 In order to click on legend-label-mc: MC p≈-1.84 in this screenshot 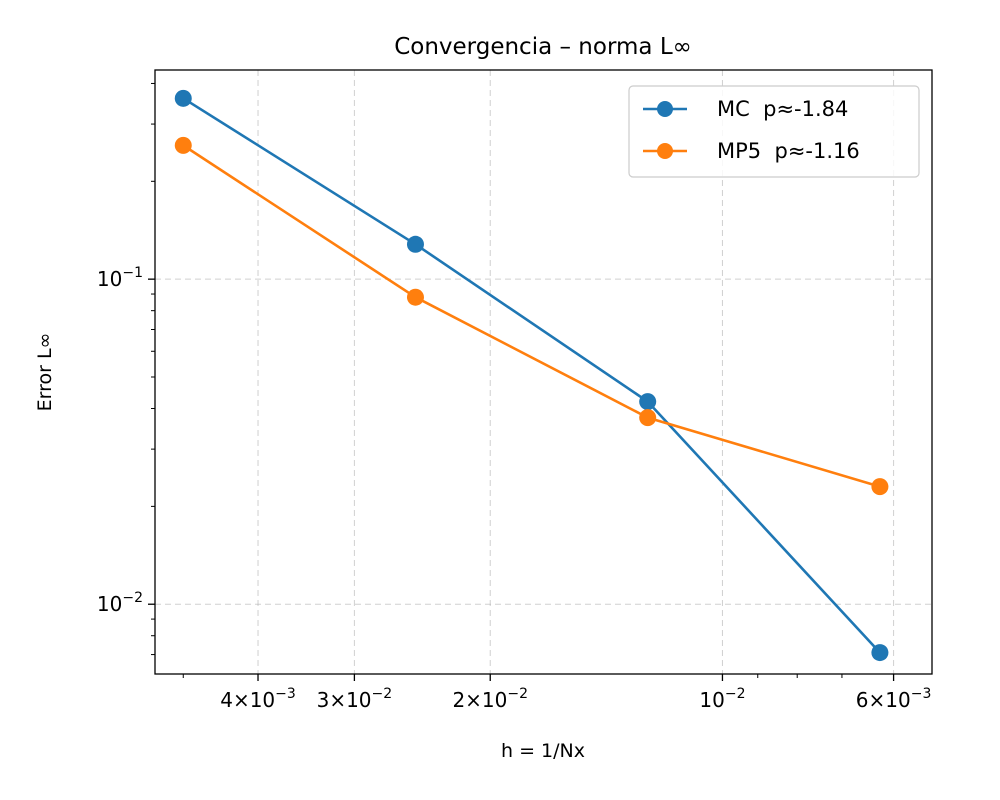, I will do `click(782, 109)`.